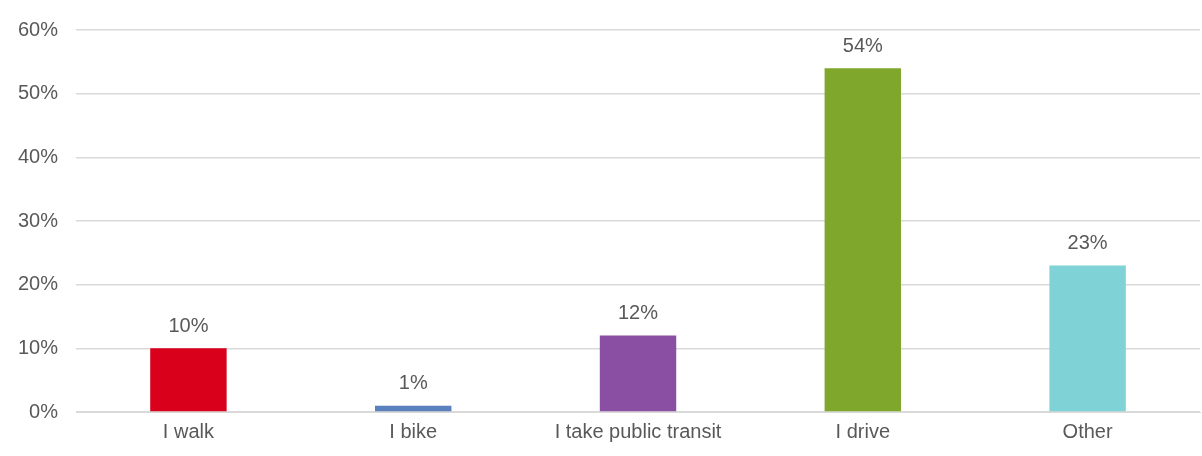  Describe the element at coordinates (638, 430) in the screenshot. I see `x-tick-label: I take public transit` at that location.